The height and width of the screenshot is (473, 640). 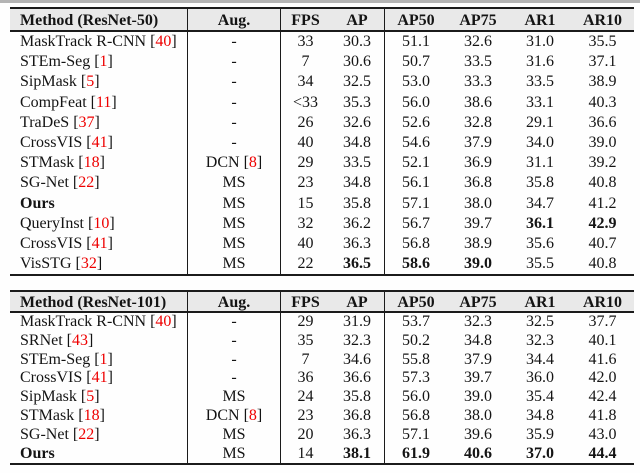 I want to click on cell-ar10: 43.0, so click(x=602, y=434).